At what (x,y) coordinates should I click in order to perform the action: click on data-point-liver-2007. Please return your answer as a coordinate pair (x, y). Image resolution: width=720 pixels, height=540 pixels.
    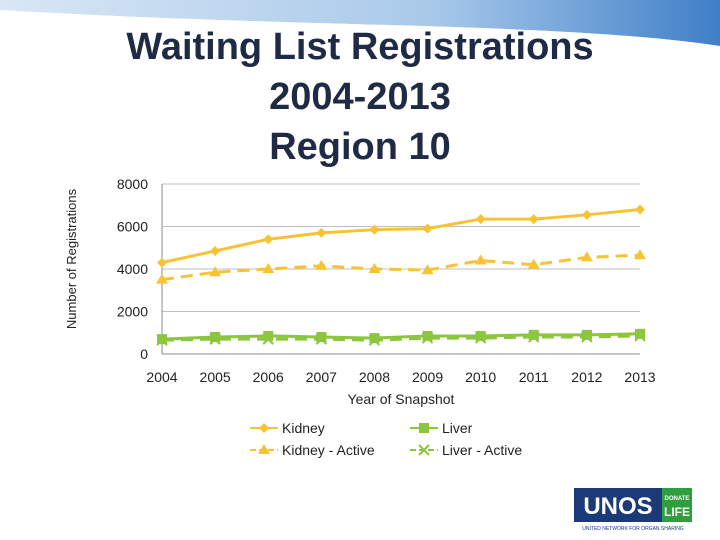
    Looking at the image, I should click on (321, 337).